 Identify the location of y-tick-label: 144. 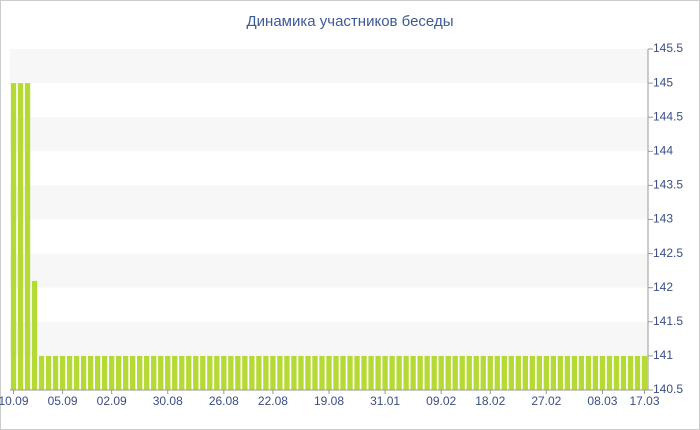
(663, 150).